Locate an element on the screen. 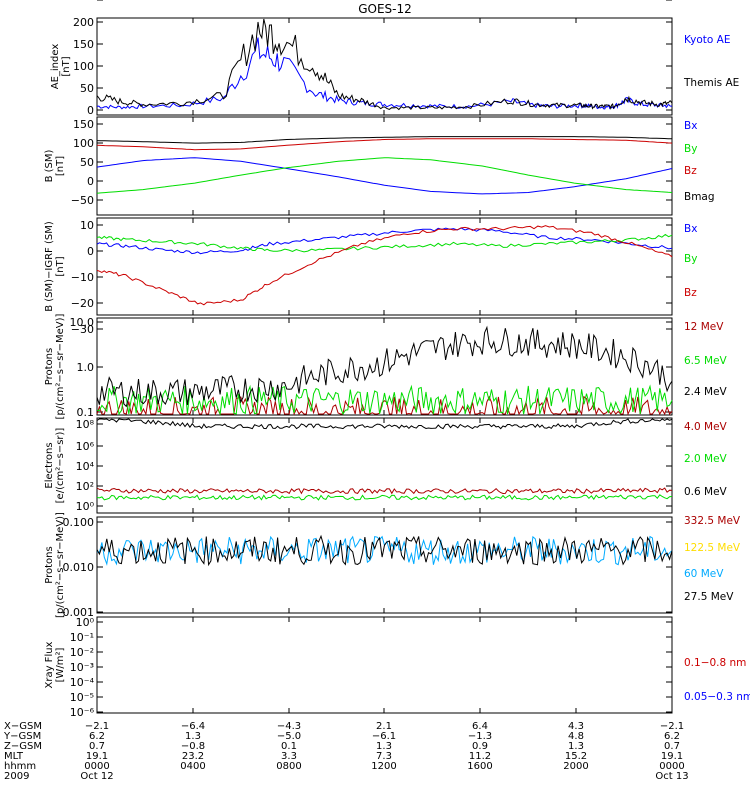 The height and width of the screenshot is (800, 750). y-tick-label: −20 is located at coordinates (82, 303).